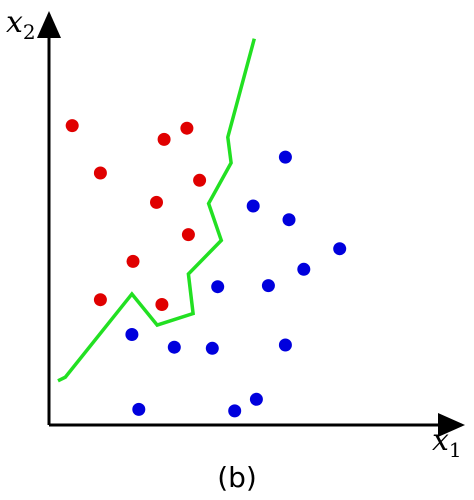 This screenshot has width=474, height=500. Describe the element at coordinates (237, 477) in the screenshot. I see `figure-caption: (b)` at that location.